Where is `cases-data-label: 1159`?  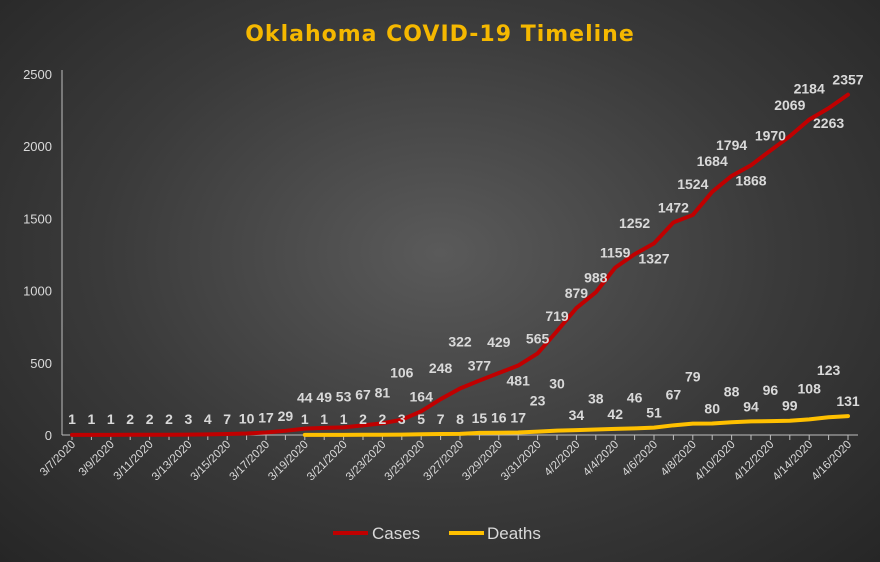 cases-data-label: 1159 is located at coordinates (615, 253).